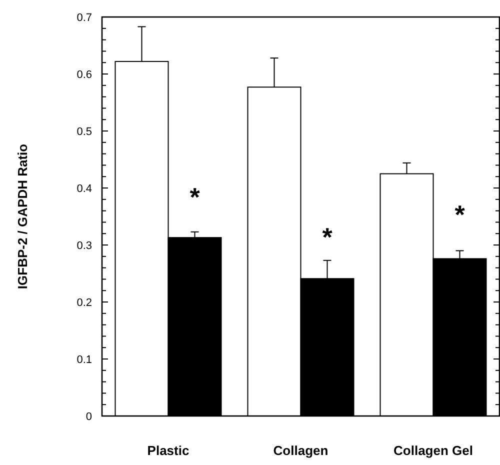 The image size is (500, 465). What do you see at coordinates (433, 450) in the screenshot?
I see `x-tick-label: Collagen Gel` at bounding box center [433, 450].